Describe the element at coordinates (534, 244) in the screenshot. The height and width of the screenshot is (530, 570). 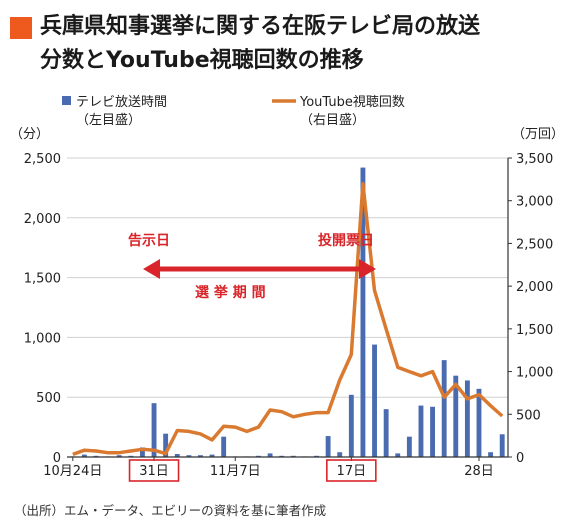
I see `right-tick-label: 2,500` at that location.